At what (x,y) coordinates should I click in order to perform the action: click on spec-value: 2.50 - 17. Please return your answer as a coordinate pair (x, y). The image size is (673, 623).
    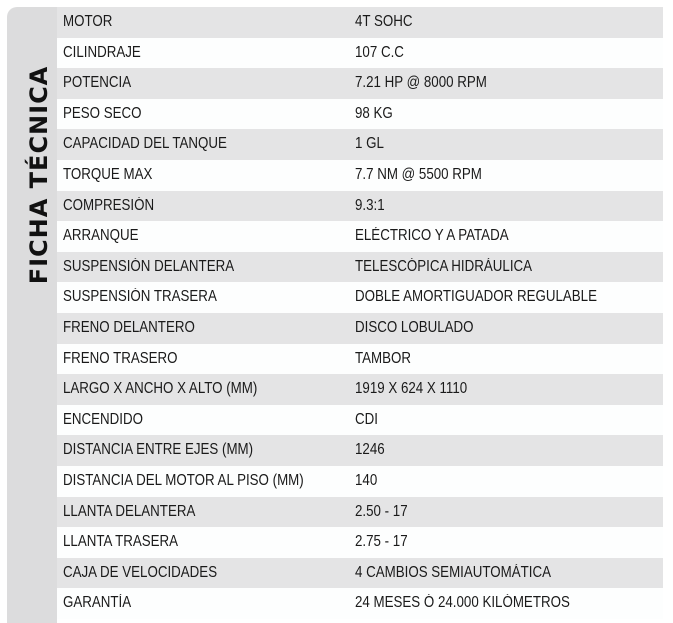
    Looking at the image, I should click on (381, 511).